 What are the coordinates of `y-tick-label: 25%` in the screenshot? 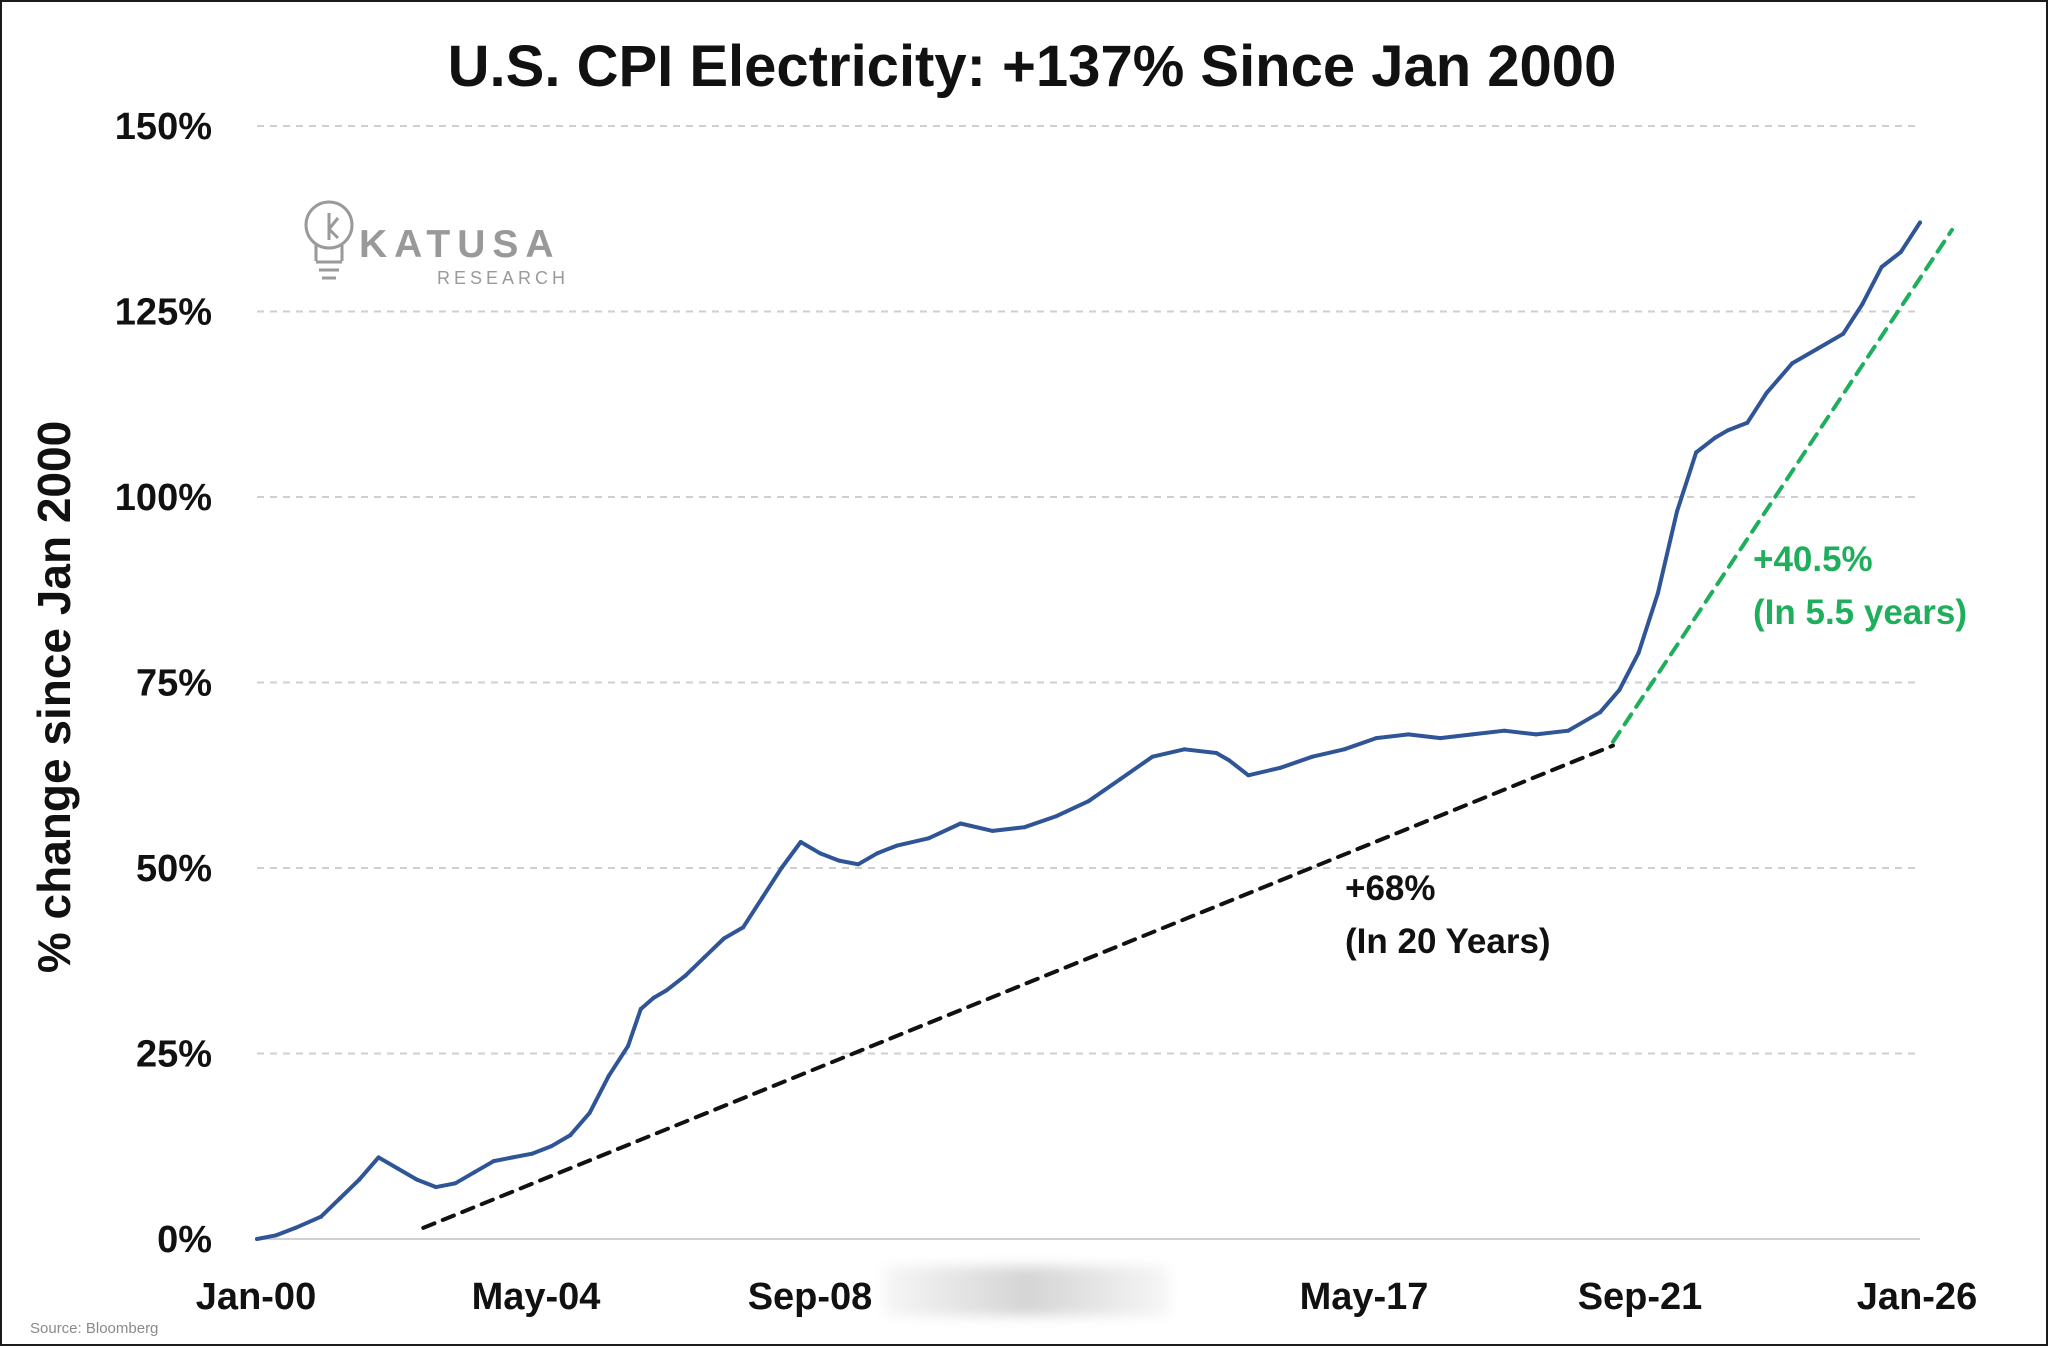 It's located at (174, 1055).